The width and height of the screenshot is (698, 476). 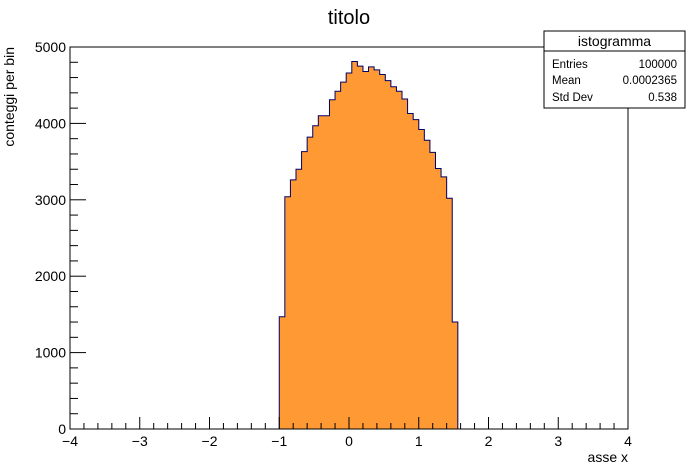 What do you see at coordinates (60, 238) in the screenshot?
I see `y-axis: 0 1000 2000 3000 4000 5000` at bounding box center [60, 238].